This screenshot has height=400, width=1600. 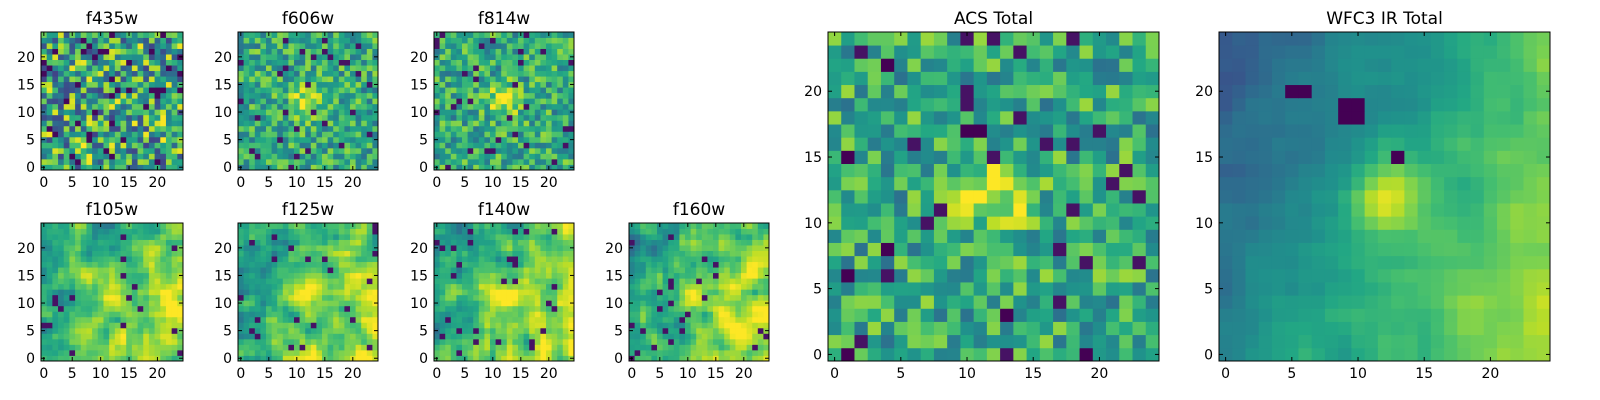 I want to click on y-tick-label: 5, so click(x=618, y=332).